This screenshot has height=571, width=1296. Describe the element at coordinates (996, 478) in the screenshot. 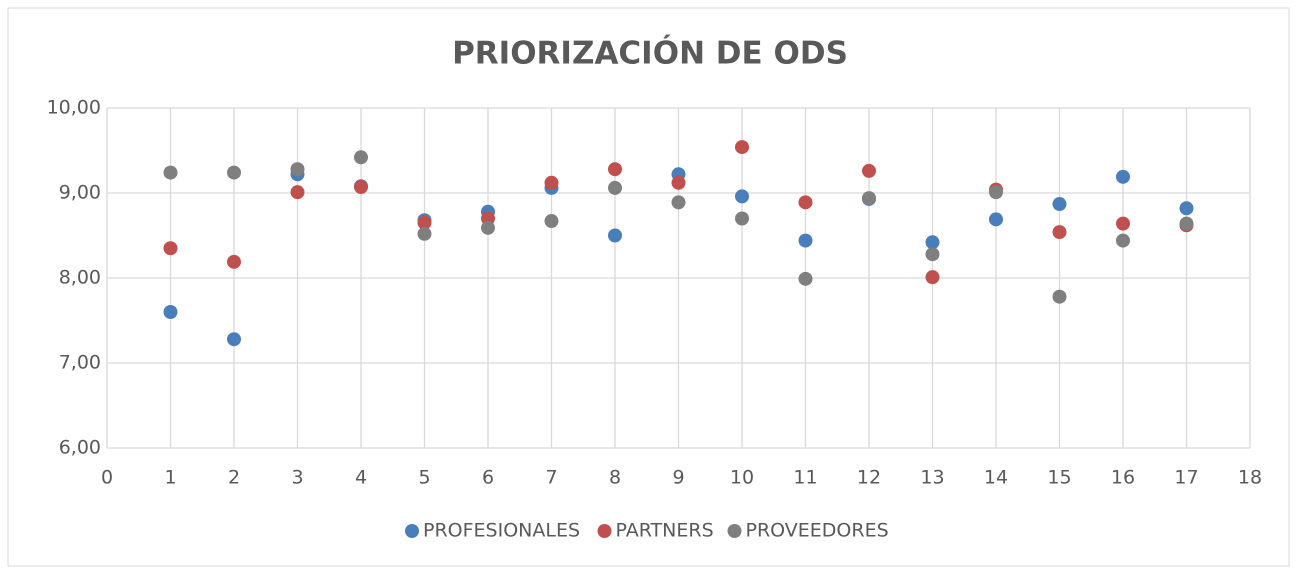

I see `x-tick-label: 14` at that location.